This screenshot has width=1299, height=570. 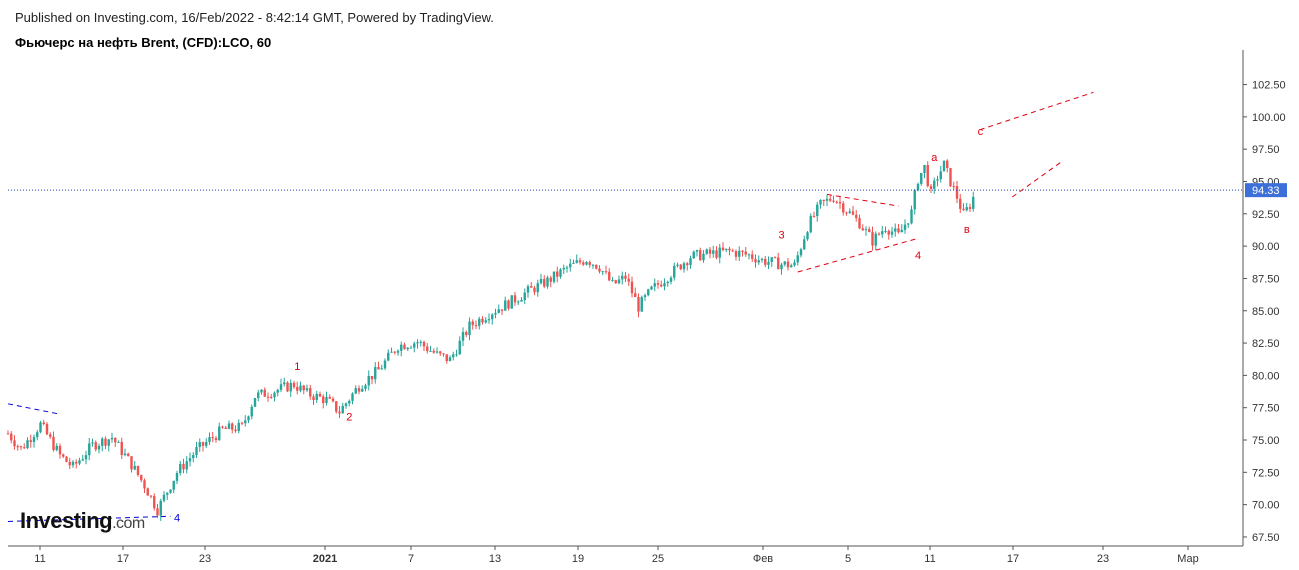 I want to click on y-tick-label: 80.00, so click(x=1266, y=376).